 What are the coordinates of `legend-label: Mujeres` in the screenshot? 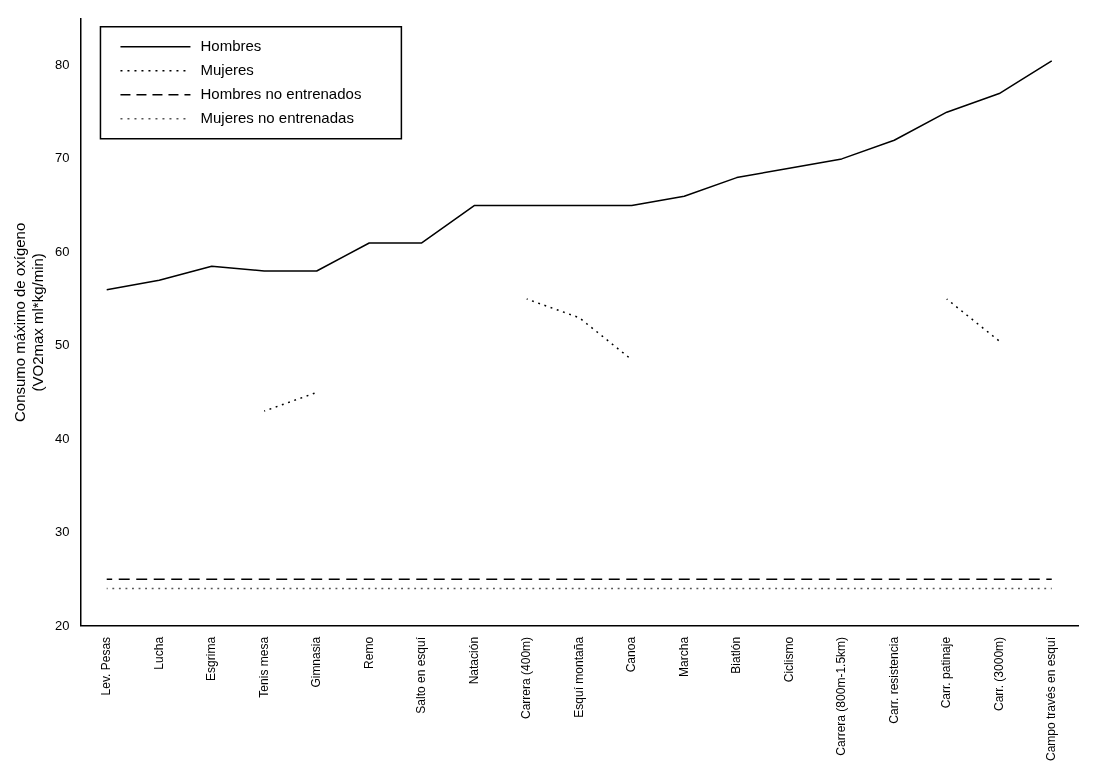 It's located at (227, 69).